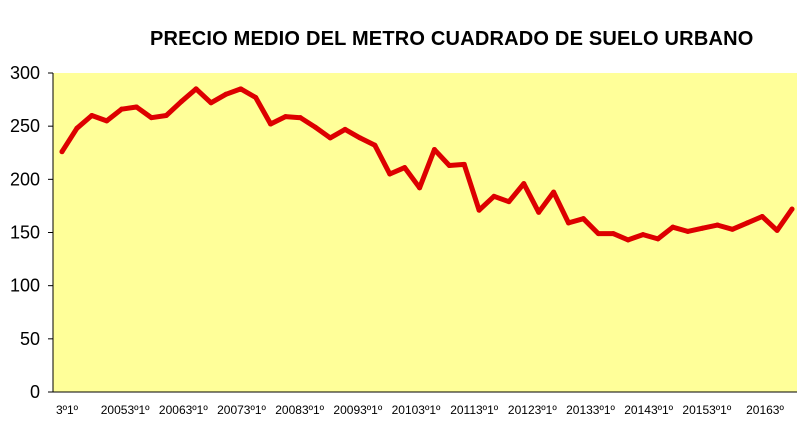 The width and height of the screenshot is (800, 440). Describe the element at coordinates (765, 410) in the screenshot. I see `x-tick-label-12: 20163º` at that location.